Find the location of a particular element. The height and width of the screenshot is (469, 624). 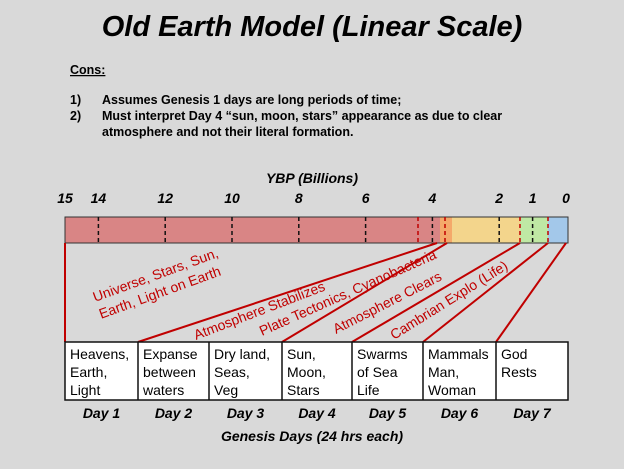

day-text: Life is located at coordinates (368, 390).